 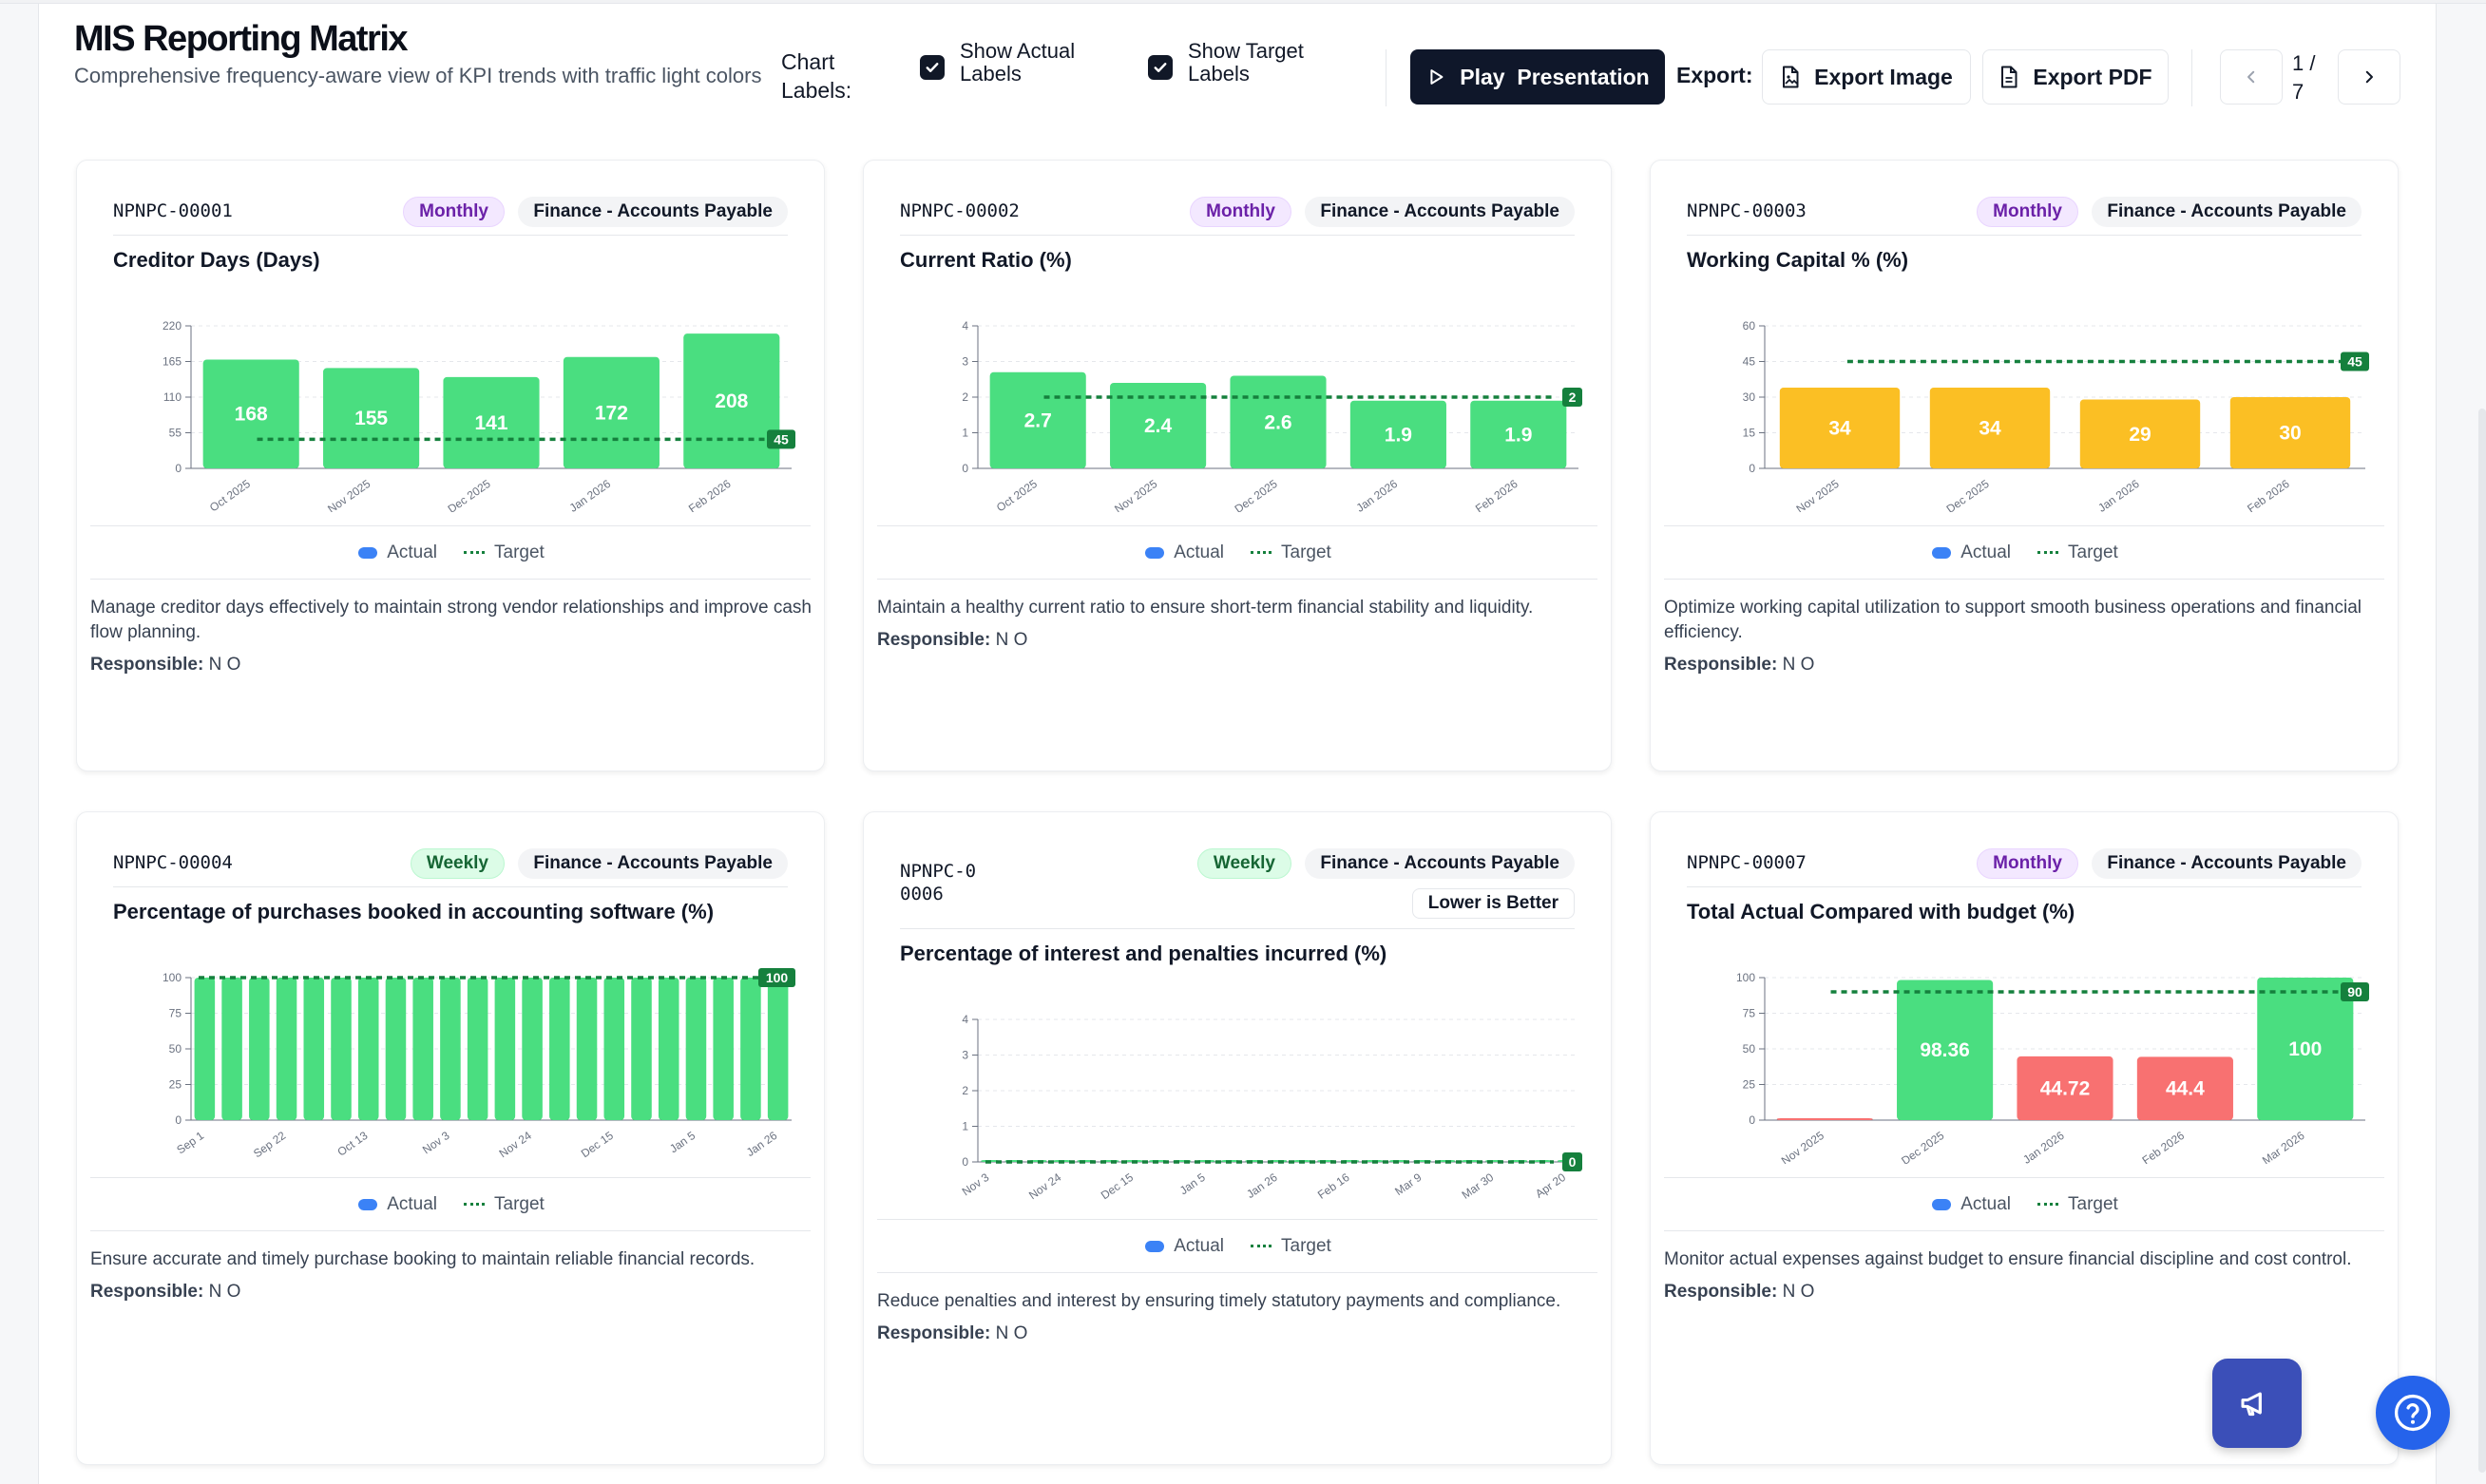 What do you see at coordinates (1537, 77) in the screenshot?
I see `play-presentation-button: Play Presentation` at bounding box center [1537, 77].